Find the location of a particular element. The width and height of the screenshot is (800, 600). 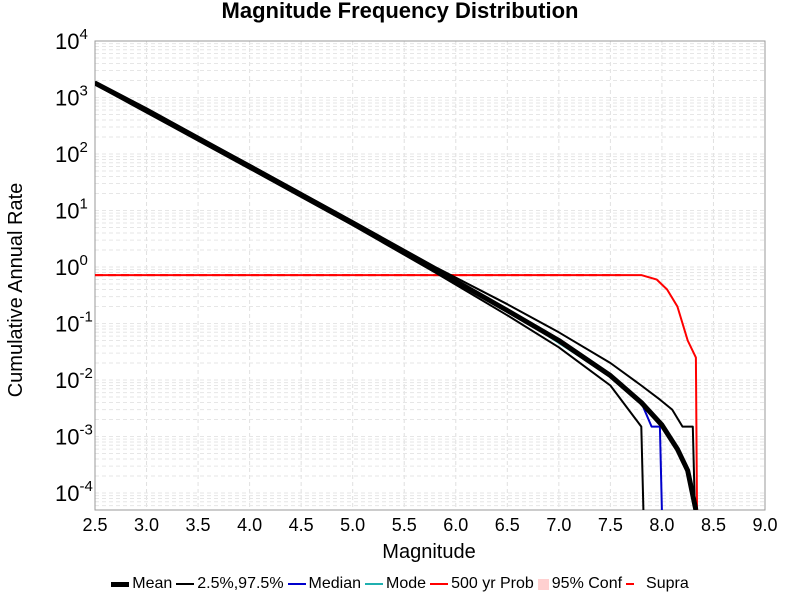

legend-item: Mode is located at coordinates (395, 584).